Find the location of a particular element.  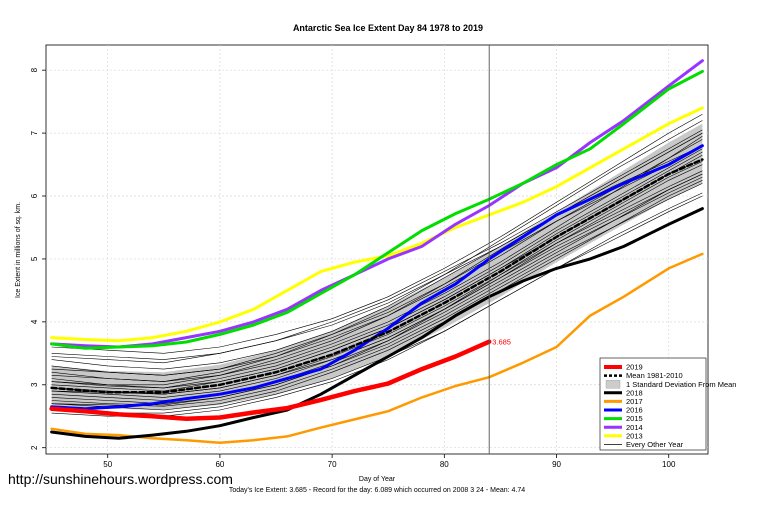

y-tick-label: 4 is located at coordinates (34, 321).